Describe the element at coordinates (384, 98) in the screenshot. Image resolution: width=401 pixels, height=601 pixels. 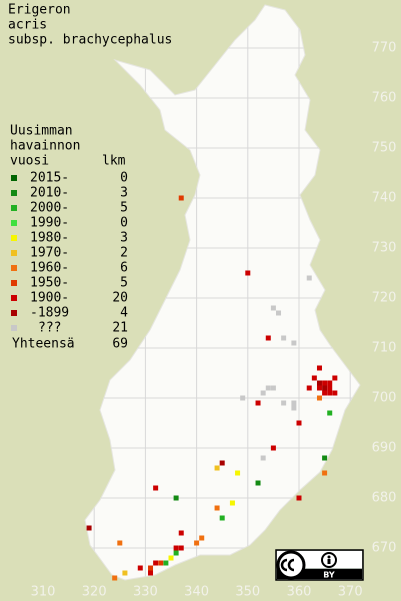
I see `y-tick-label: 760` at that location.